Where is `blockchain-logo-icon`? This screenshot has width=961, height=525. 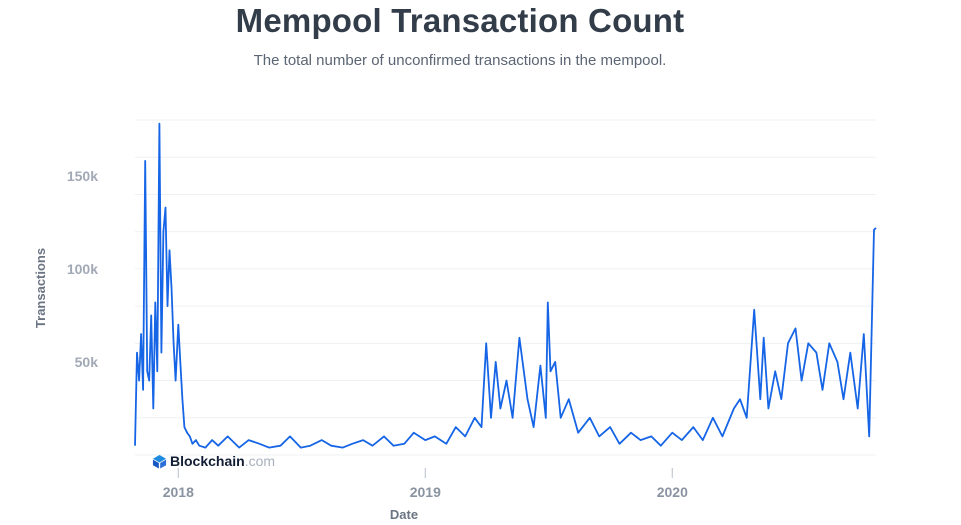 blockchain-logo-icon is located at coordinates (159, 461).